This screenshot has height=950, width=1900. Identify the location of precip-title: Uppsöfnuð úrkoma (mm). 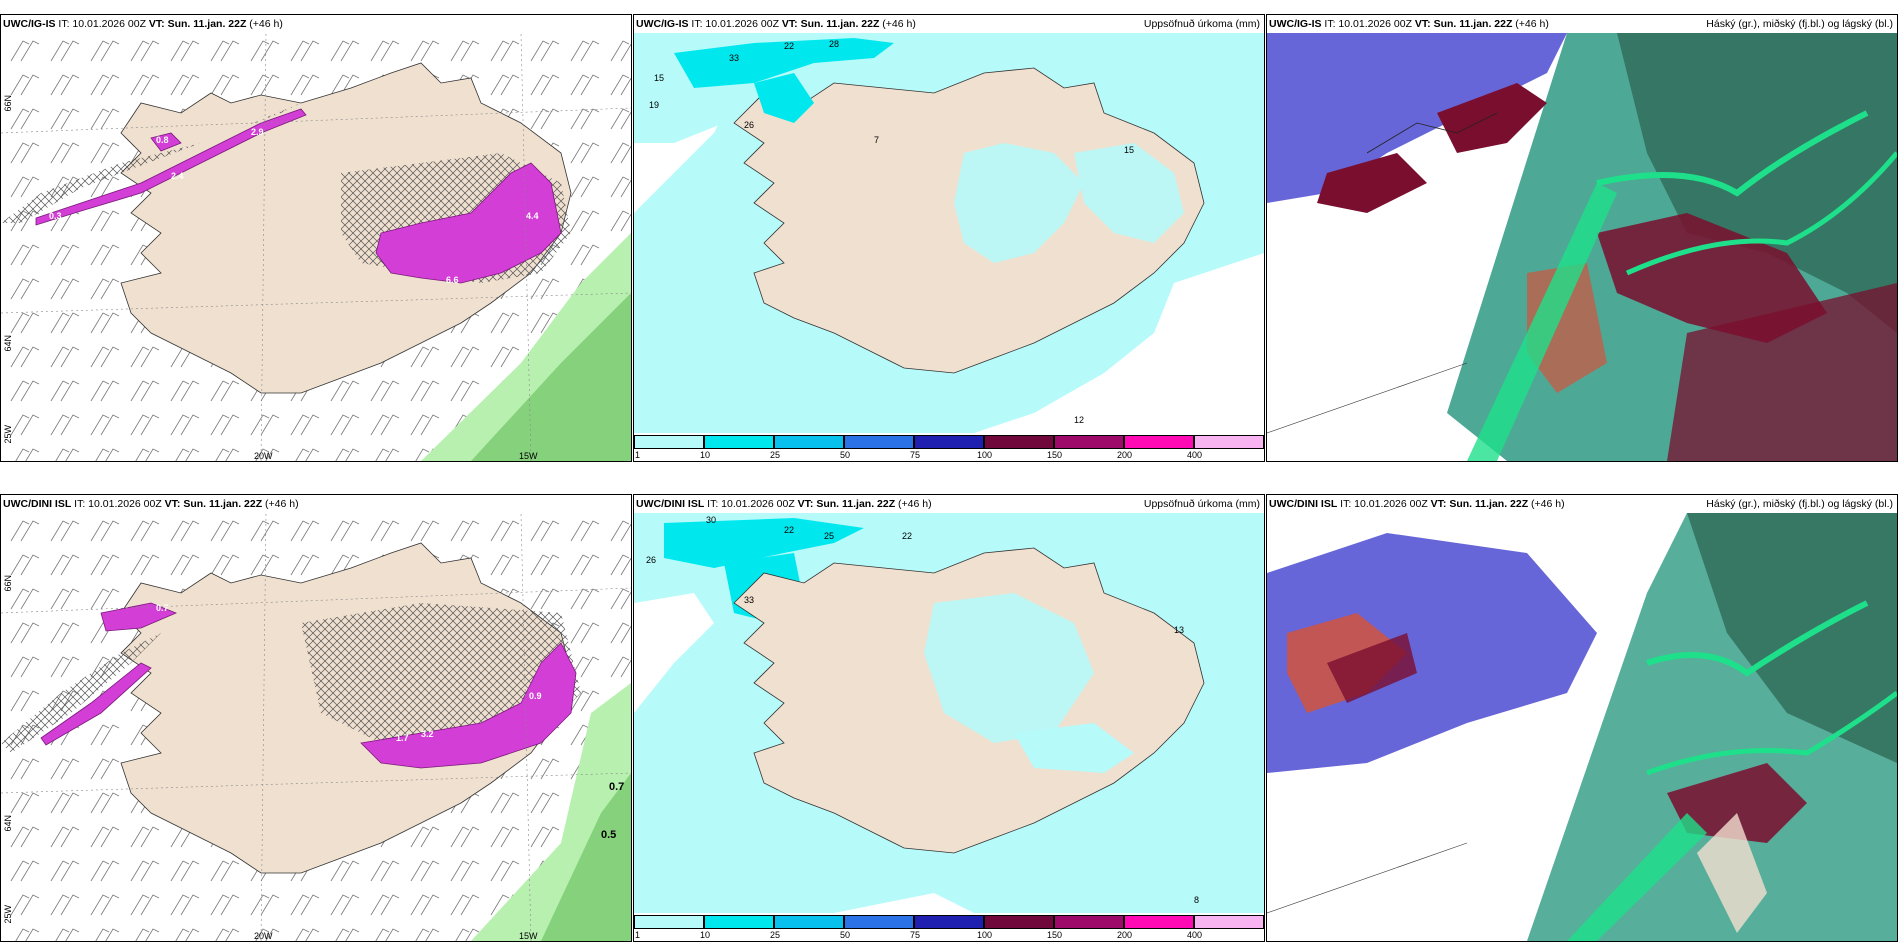
(1201, 24).